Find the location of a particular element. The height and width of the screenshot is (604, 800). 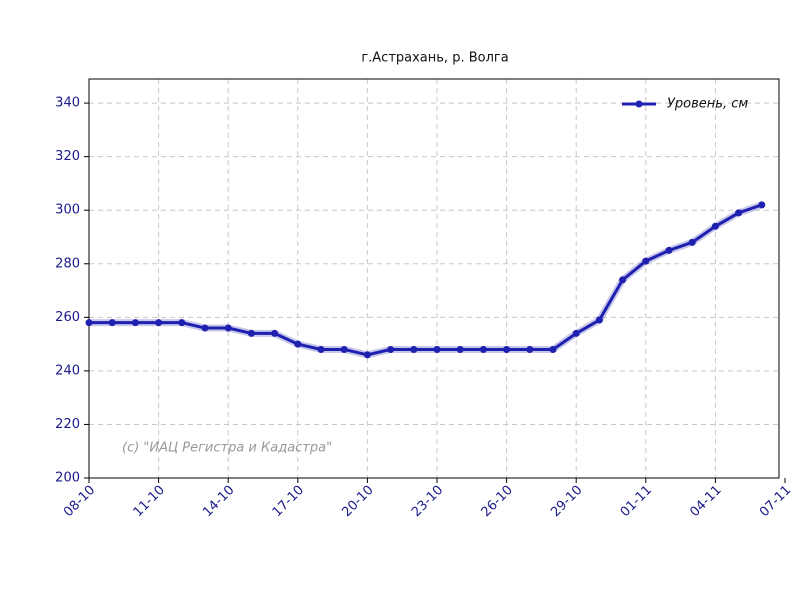

x-tick-label: 23-10 is located at coordinates (427, 501).